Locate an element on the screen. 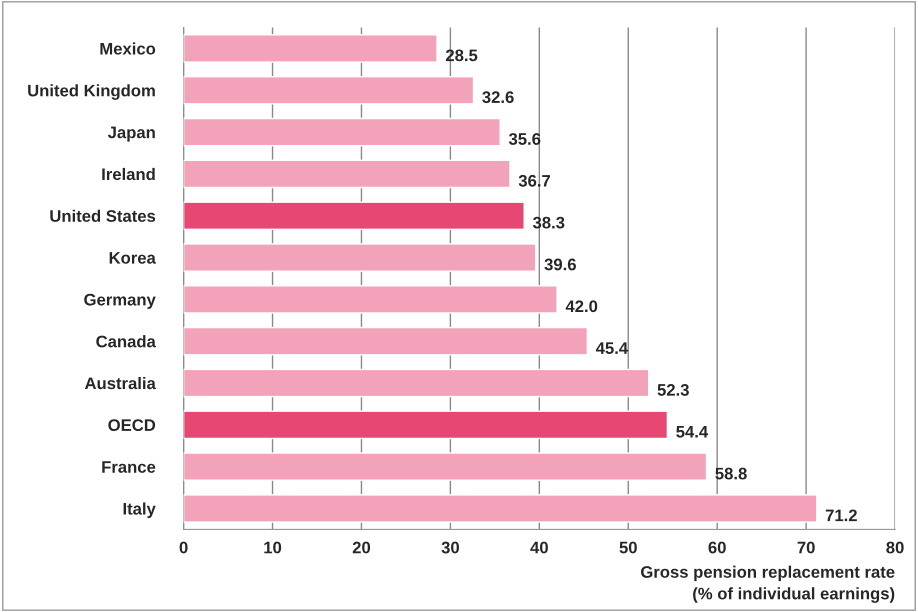 The width and height of the screenshot is (918, 612). x-tick-label: 60 is located at coordinates (717, 548).